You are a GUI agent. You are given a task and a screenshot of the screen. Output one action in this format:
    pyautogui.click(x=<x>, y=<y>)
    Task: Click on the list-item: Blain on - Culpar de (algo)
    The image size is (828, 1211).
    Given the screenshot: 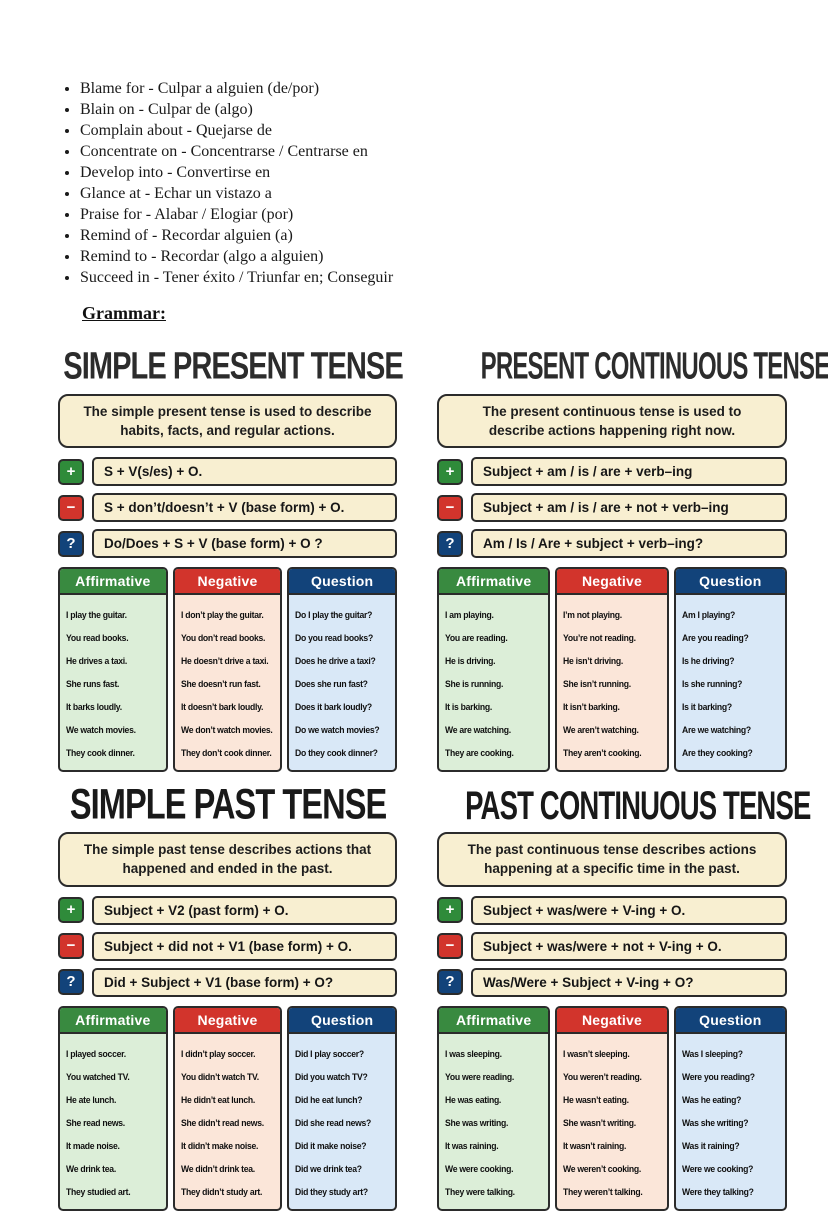 What is the action you would take?
    pyautogui.click(x=236, y=109)
    